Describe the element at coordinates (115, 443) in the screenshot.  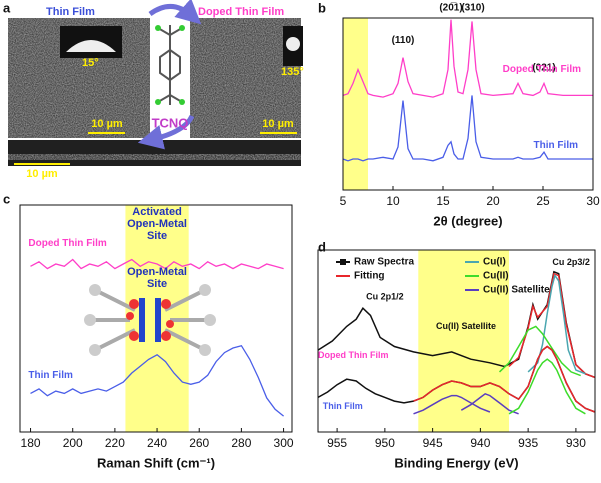
I see `x-tick-label: 220` at that location.